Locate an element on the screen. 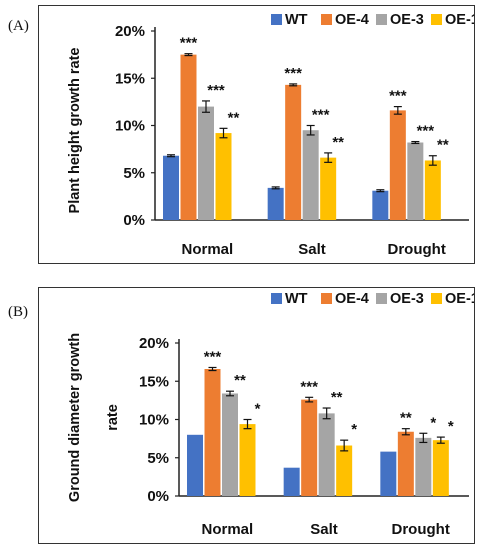 The height and width of the screenshot is (550, 489). y-axis-label-line2: rate is located at coordinates (113, 417).